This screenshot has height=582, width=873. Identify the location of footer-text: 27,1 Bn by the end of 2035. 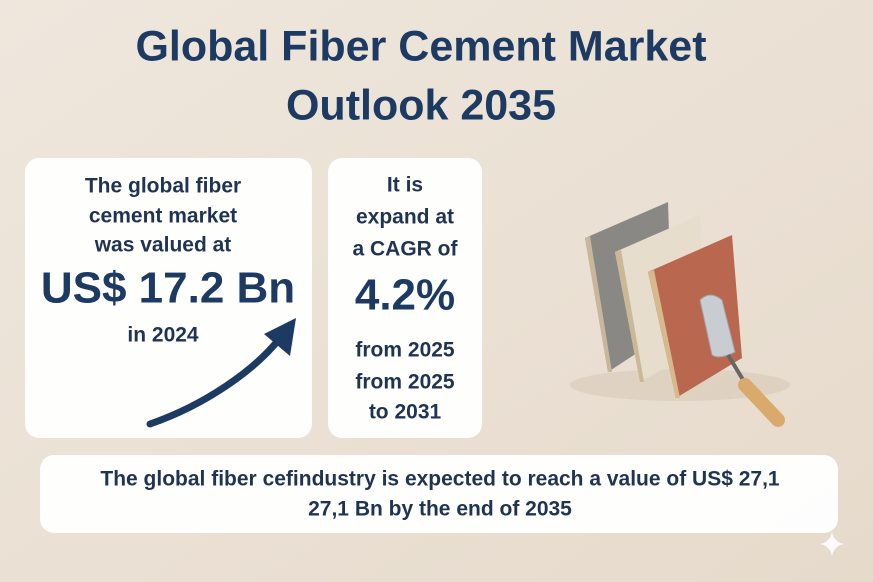
(440, 509).